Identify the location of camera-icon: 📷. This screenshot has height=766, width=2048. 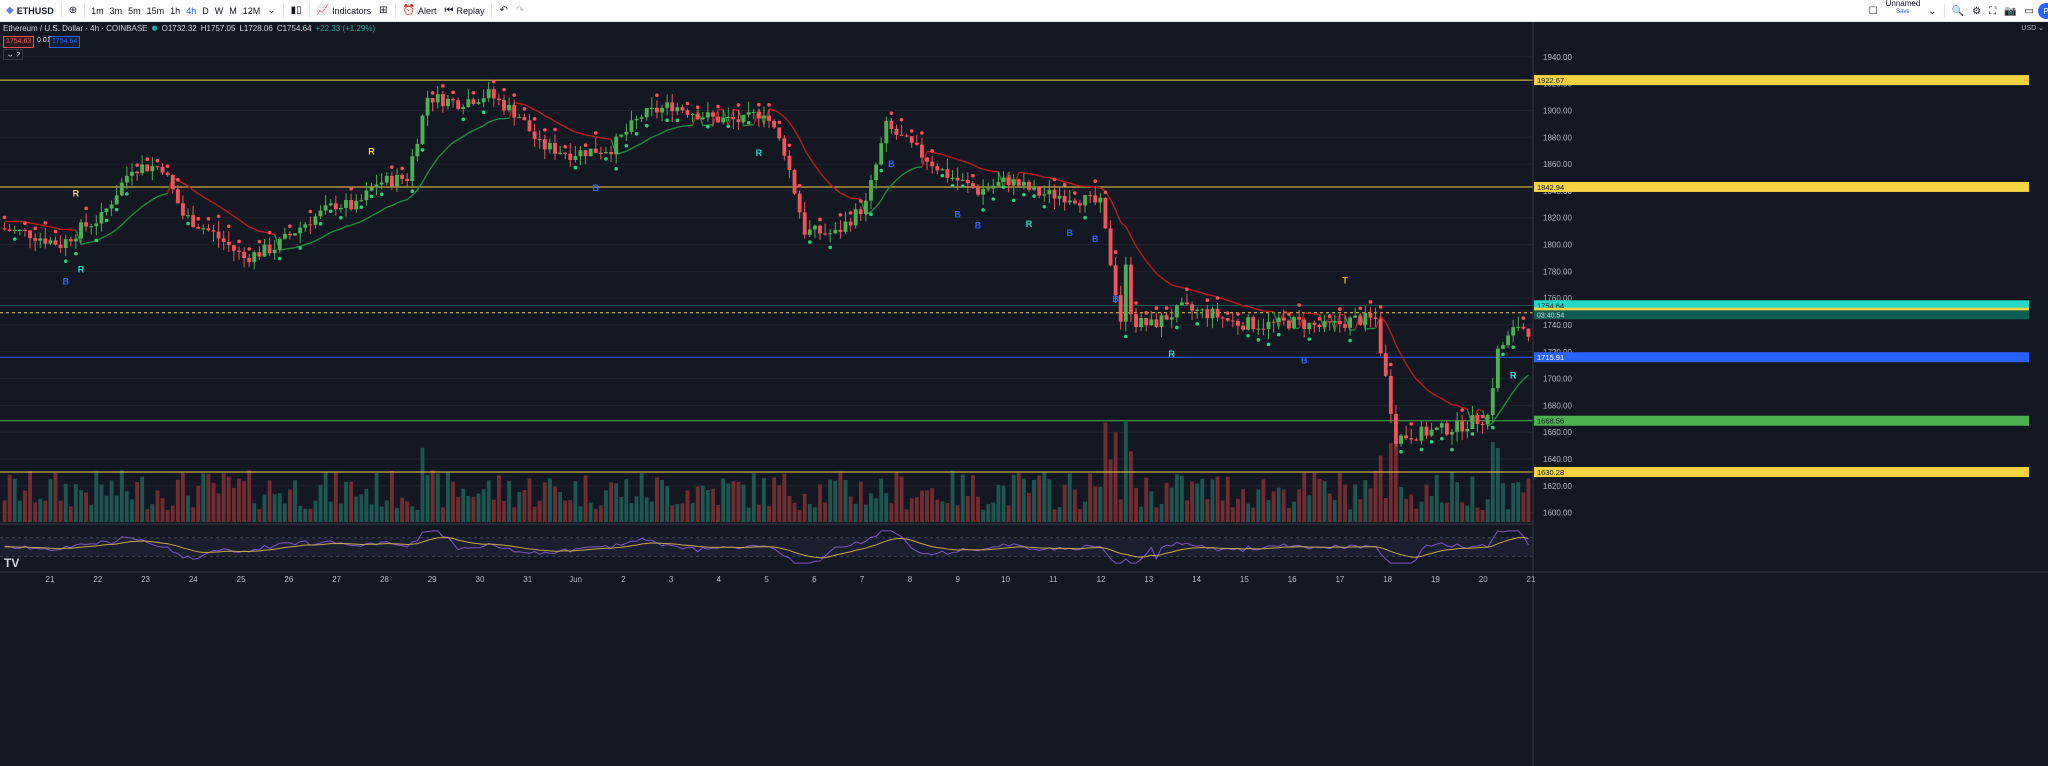
(2010, 11).